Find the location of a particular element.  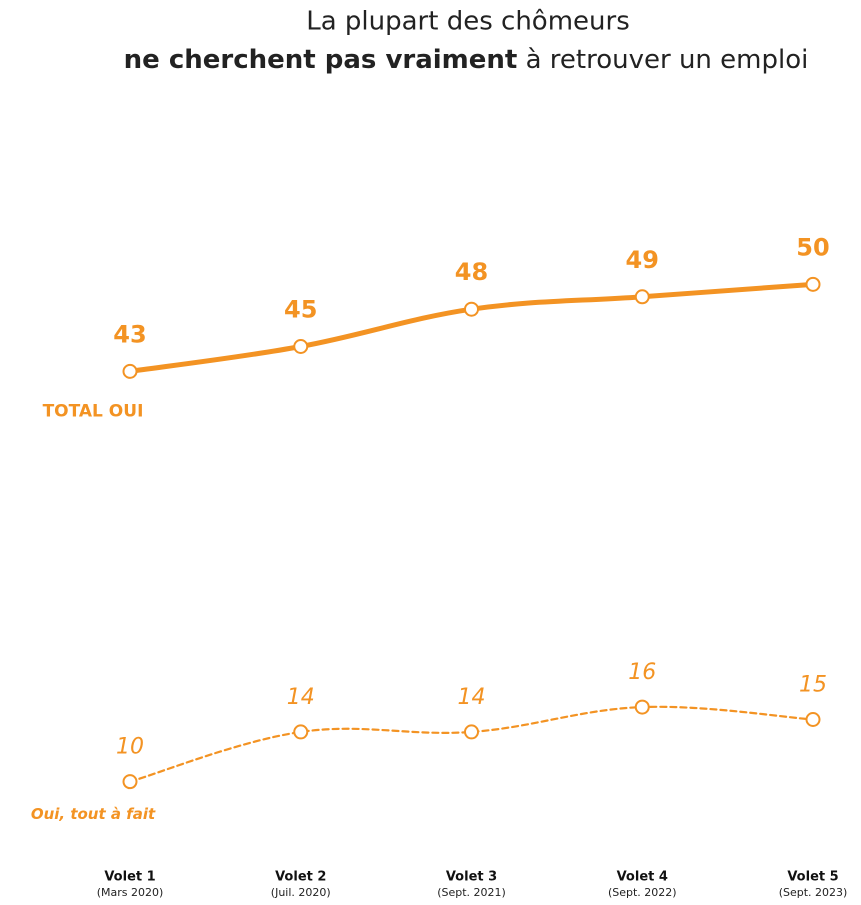

x-tick-label: Volet 1 is located at coordinates (129, 877).